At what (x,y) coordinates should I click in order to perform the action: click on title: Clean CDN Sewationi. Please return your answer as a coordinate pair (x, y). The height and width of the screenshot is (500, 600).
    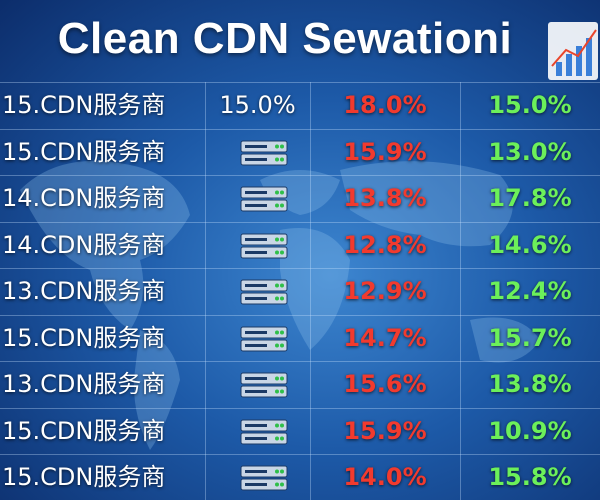
    Looking at the image, I should click on (285, 38).